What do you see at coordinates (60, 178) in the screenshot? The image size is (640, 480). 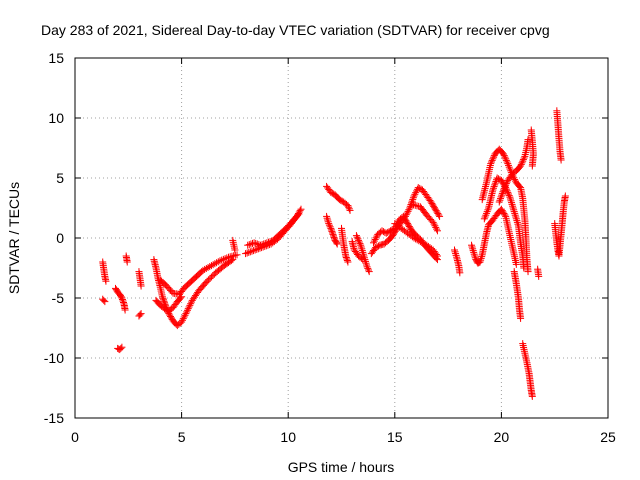 I see `y-tick-label: 5` at bounding box center [60, 178].